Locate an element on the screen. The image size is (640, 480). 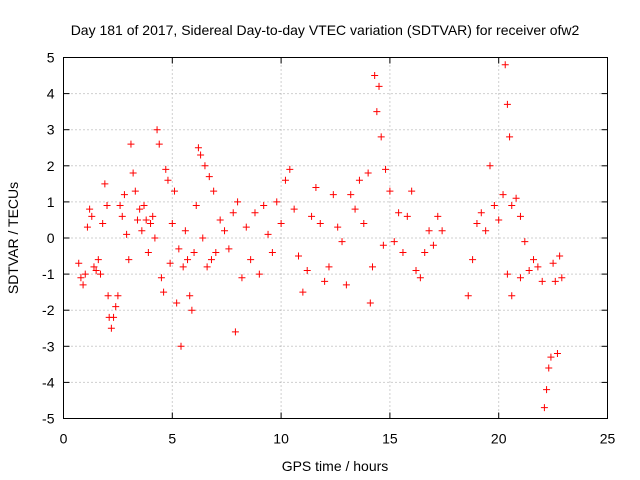
x-tick-label: 10 is located at coordinates (281, 439).